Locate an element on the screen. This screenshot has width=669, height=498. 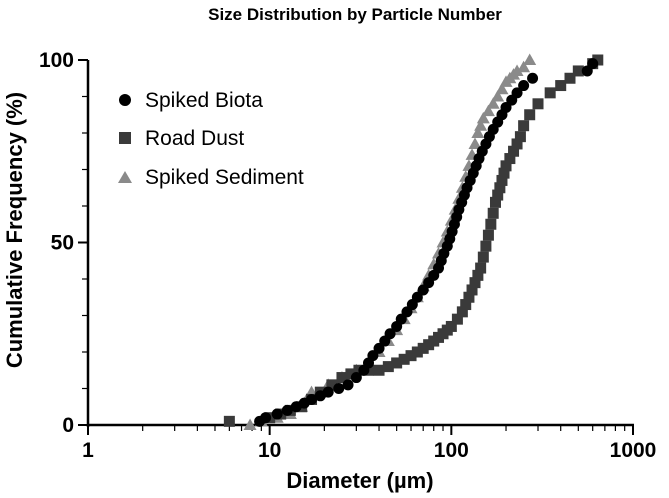
legend-label-spiked-sediment: Spiked Sediment is located at coordinates (224, 177).